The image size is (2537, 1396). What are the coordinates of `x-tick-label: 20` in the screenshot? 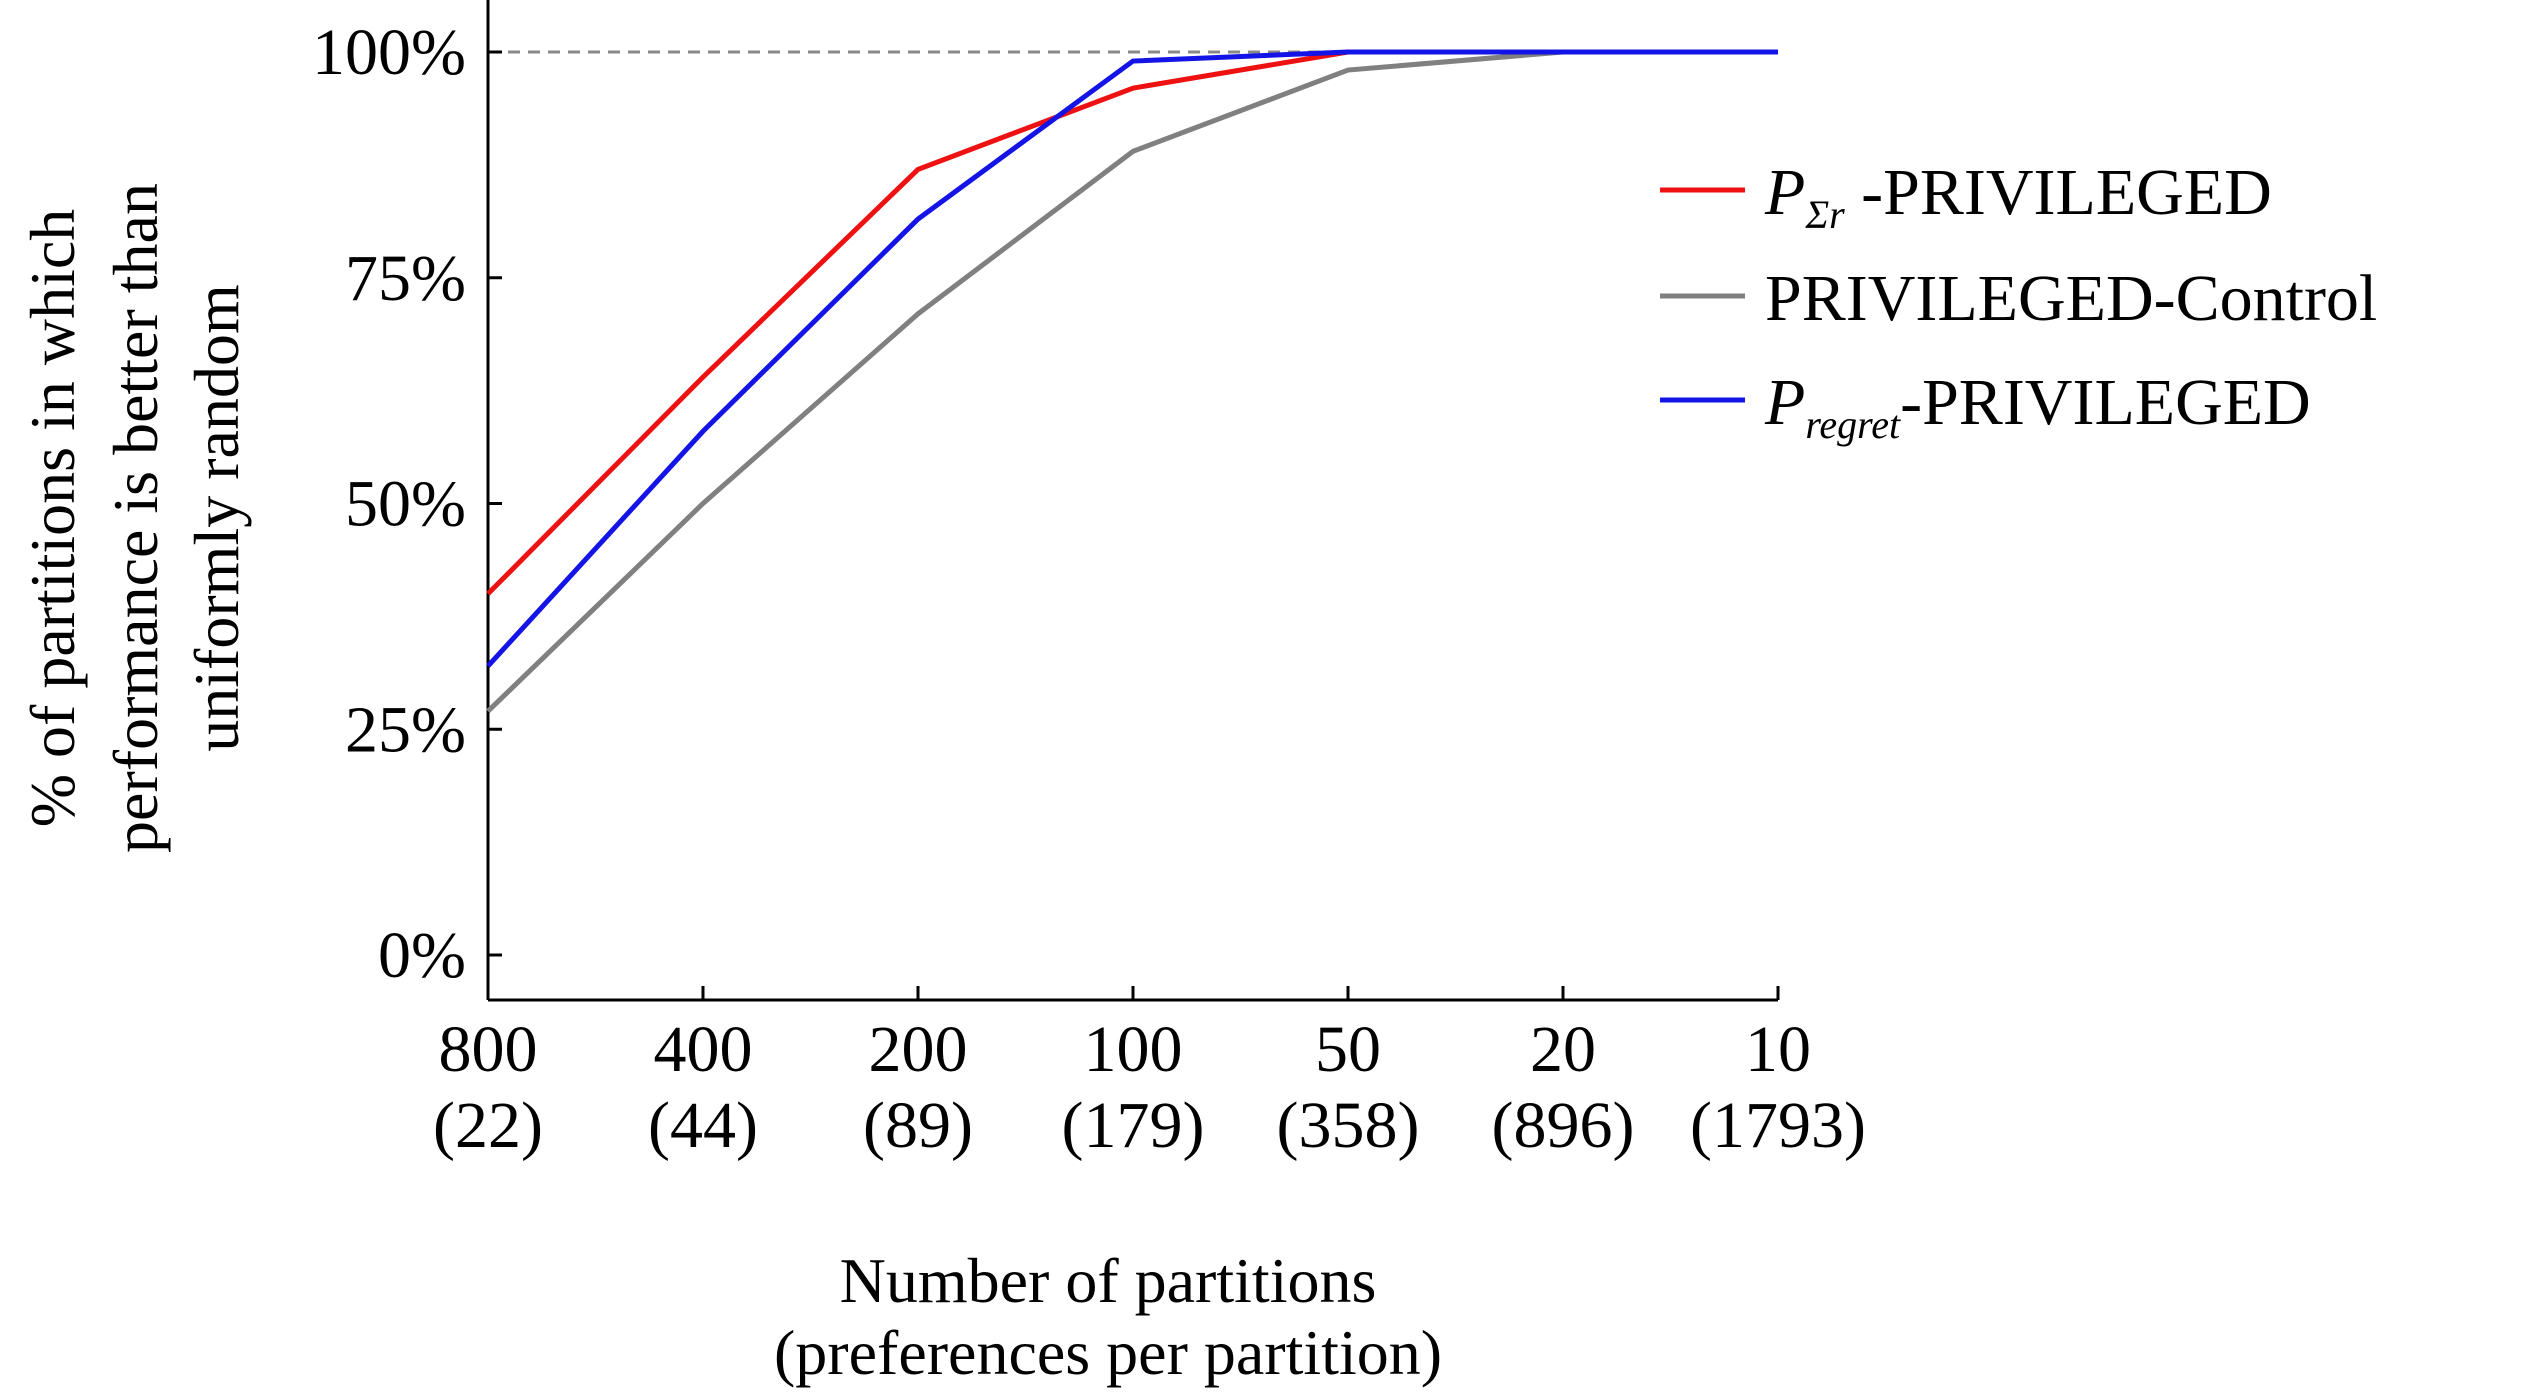 It's located at (1563, 1049).